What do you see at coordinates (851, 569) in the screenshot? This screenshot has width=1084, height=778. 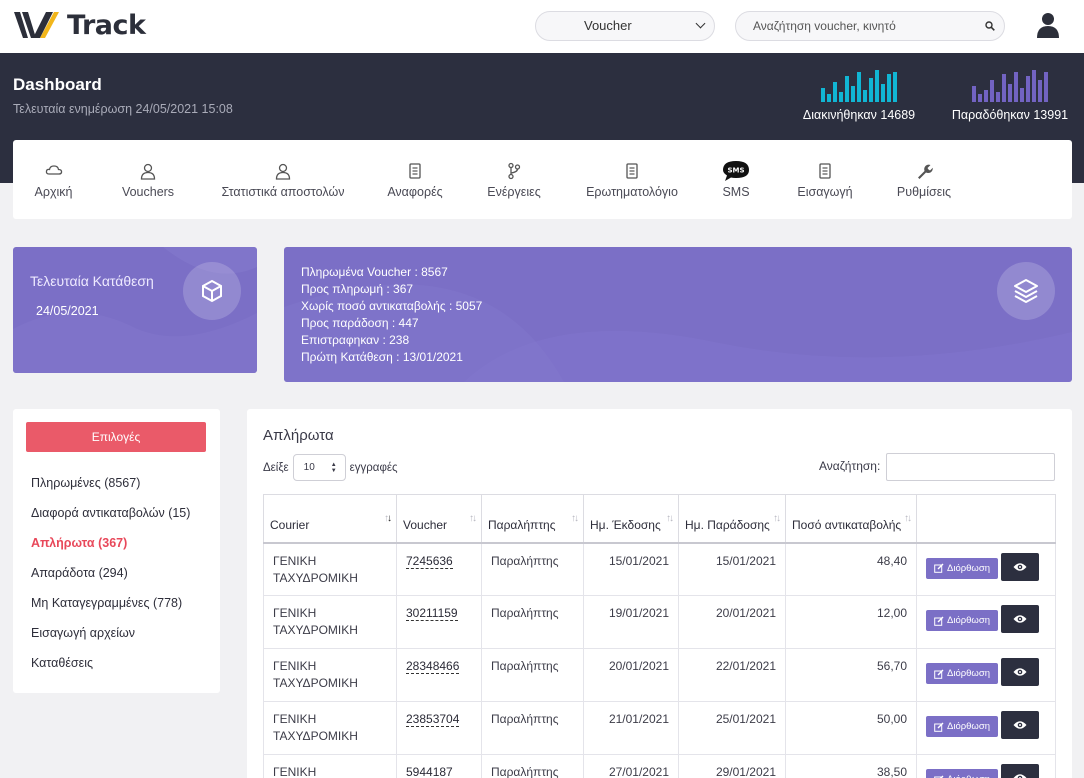 I see `cell-amount: 48,40` at bounding box center [851, 569].